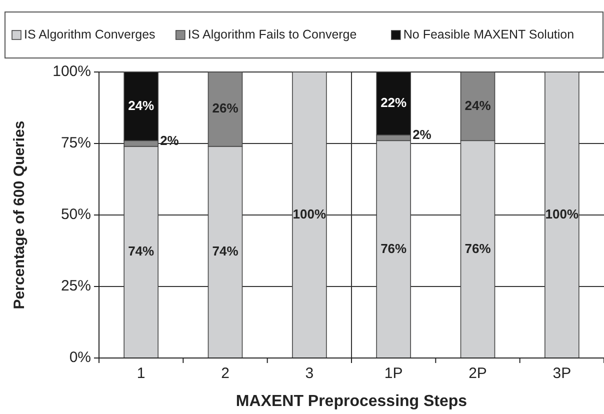 The height and width of the screenshot is (414, 604). What do you see at coordinates (477, 373) in the screenshot?
I see `x-tick-label: 2P` at bounding box center [477, 373].